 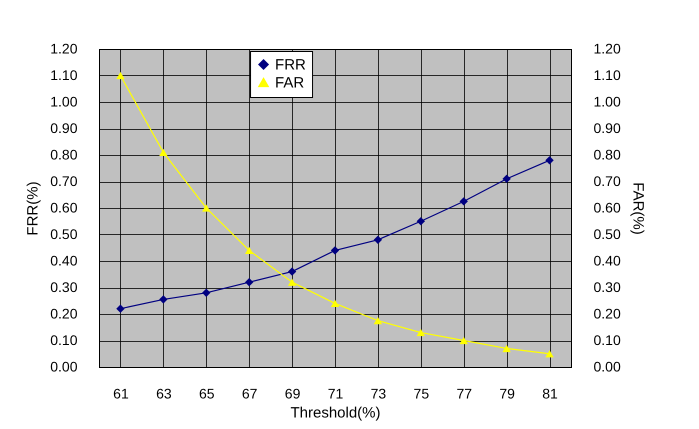 What do you see at coordinates (64, 234) in the screenshot?
I see `y-tick-label: 0.50` at bounding box center [64, 234].